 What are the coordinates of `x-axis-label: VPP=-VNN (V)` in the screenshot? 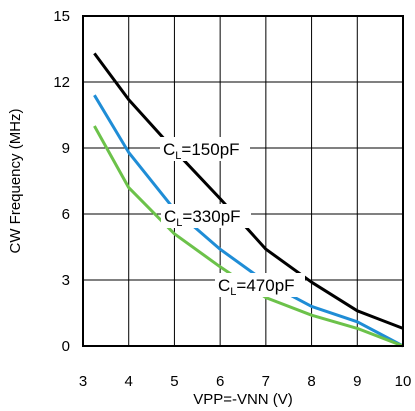 It's located at (243, 399).